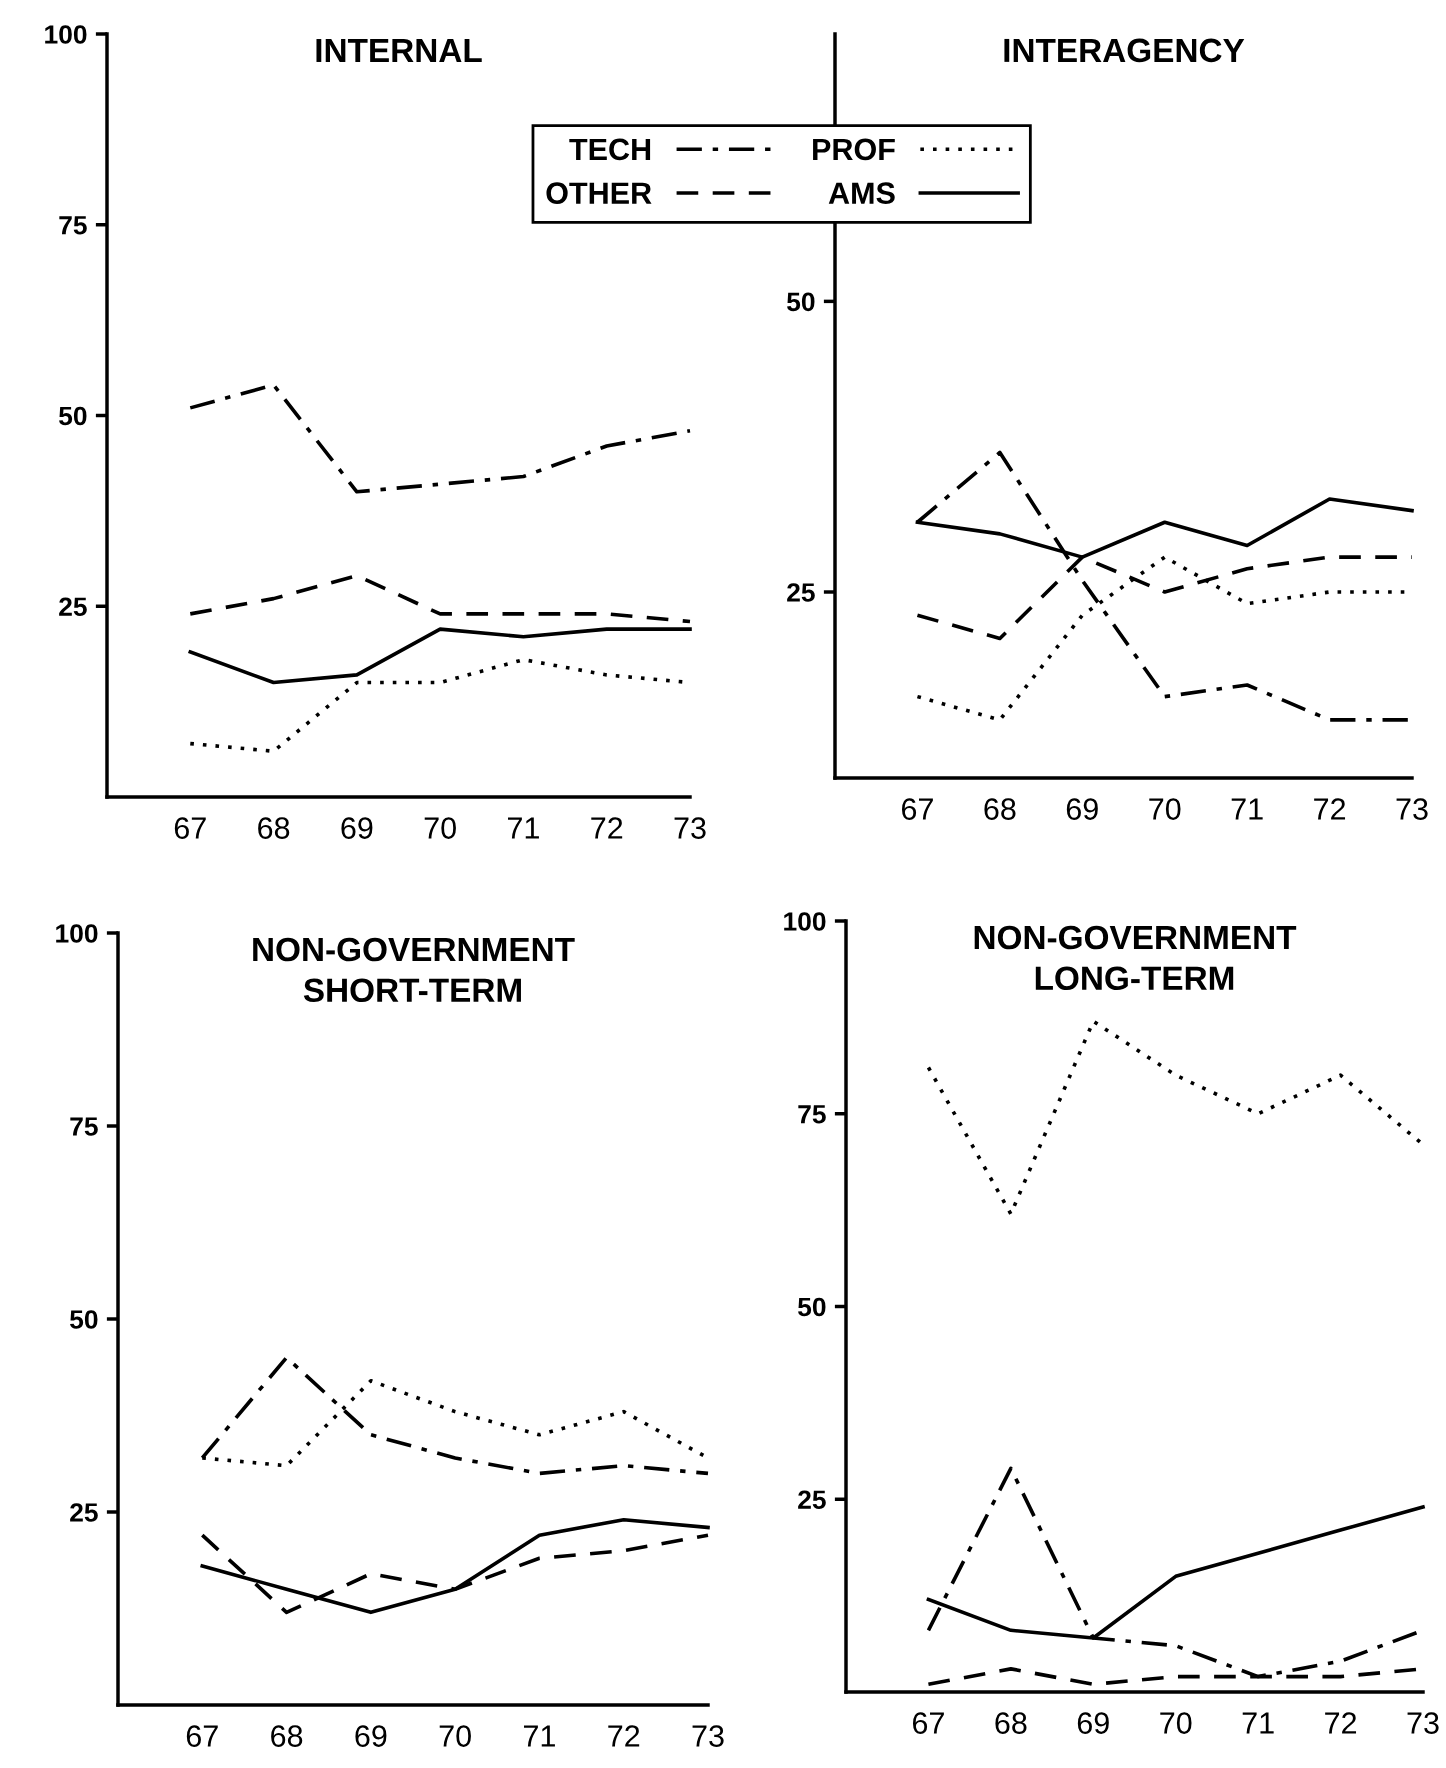  What do you see at coordinates (861, 193) in the screenshot?
I see `legend-label: AMS` at bounding box center [861, 193].